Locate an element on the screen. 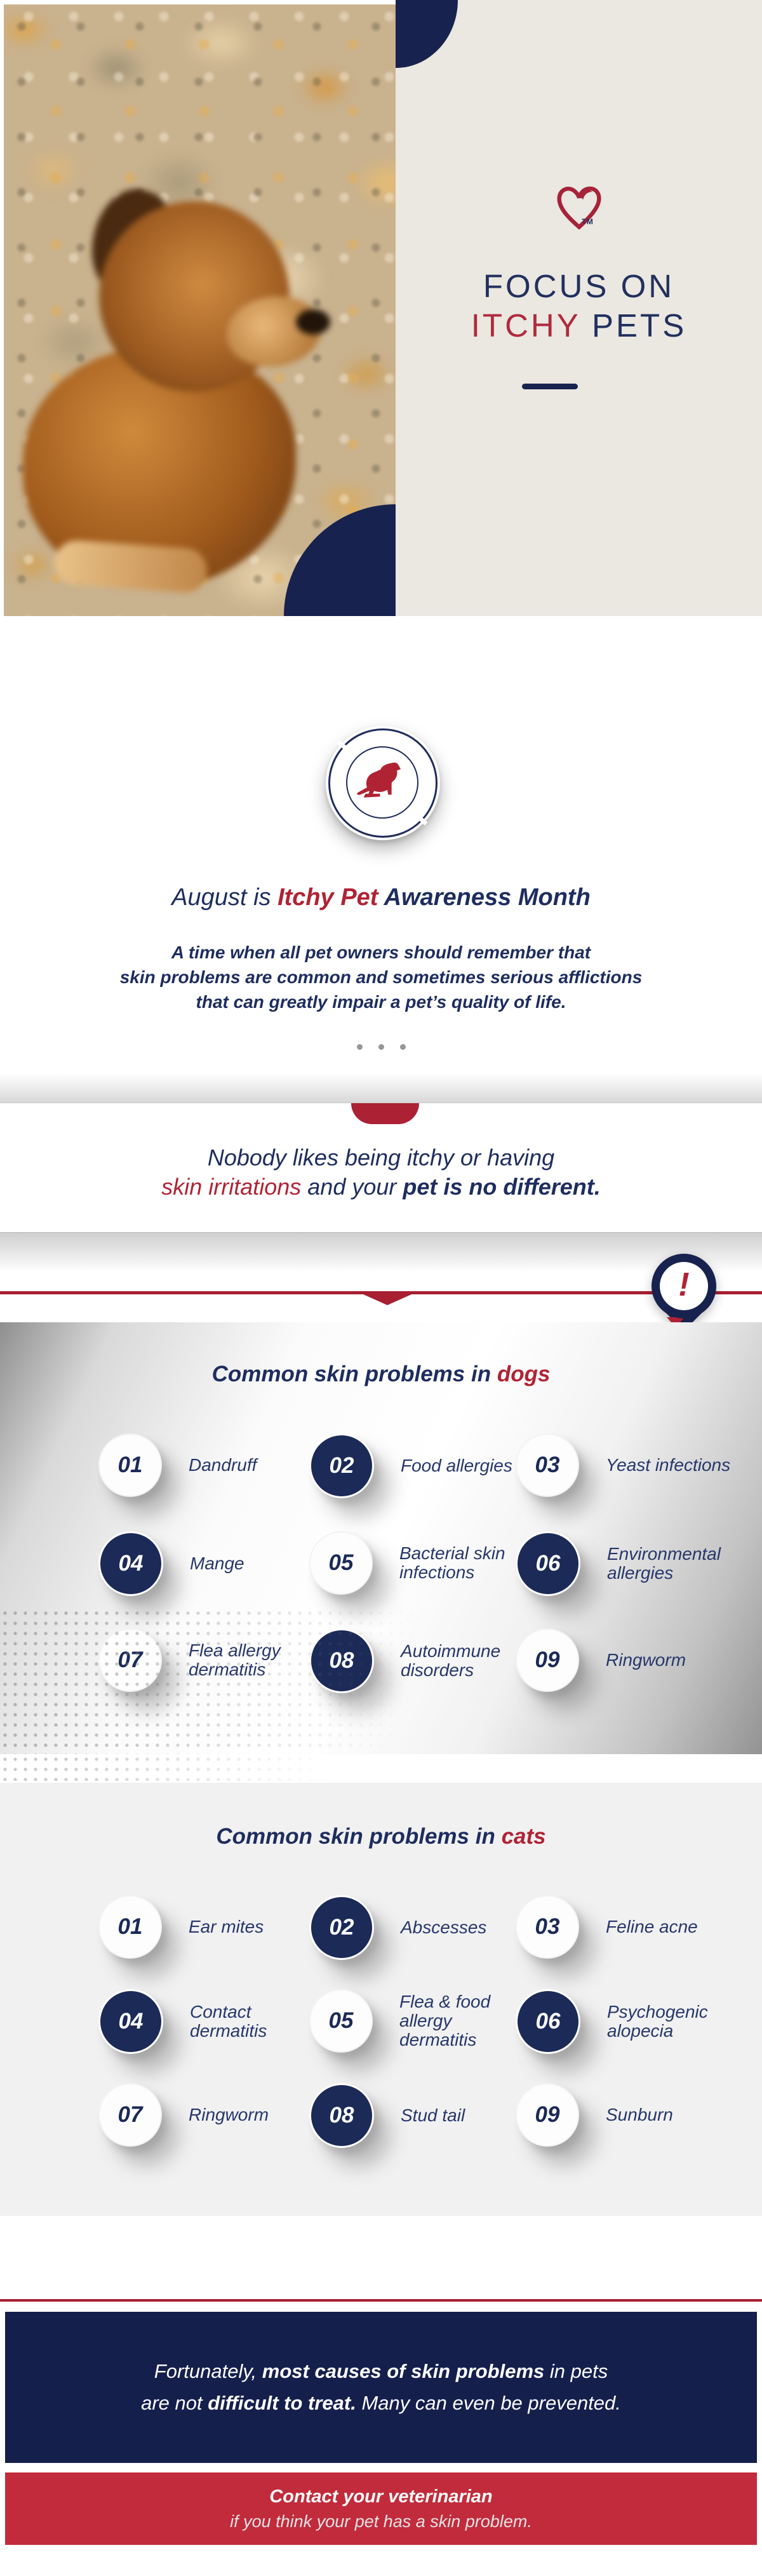 The width and height of the screenshot is (762, 2576). item-number: 08 is located at coordinates (342, 2115).